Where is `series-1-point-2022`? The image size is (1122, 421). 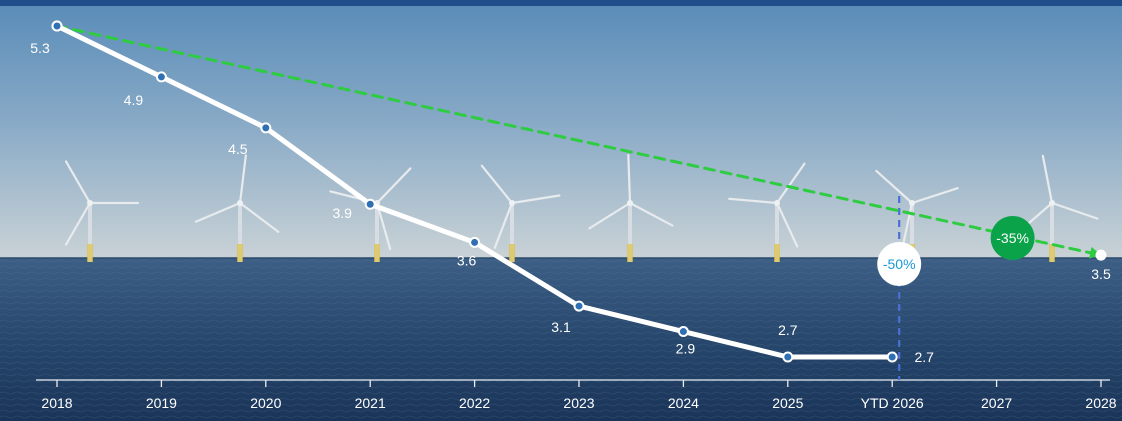 series-1-point-2022 is located at coordinates (475, 242).